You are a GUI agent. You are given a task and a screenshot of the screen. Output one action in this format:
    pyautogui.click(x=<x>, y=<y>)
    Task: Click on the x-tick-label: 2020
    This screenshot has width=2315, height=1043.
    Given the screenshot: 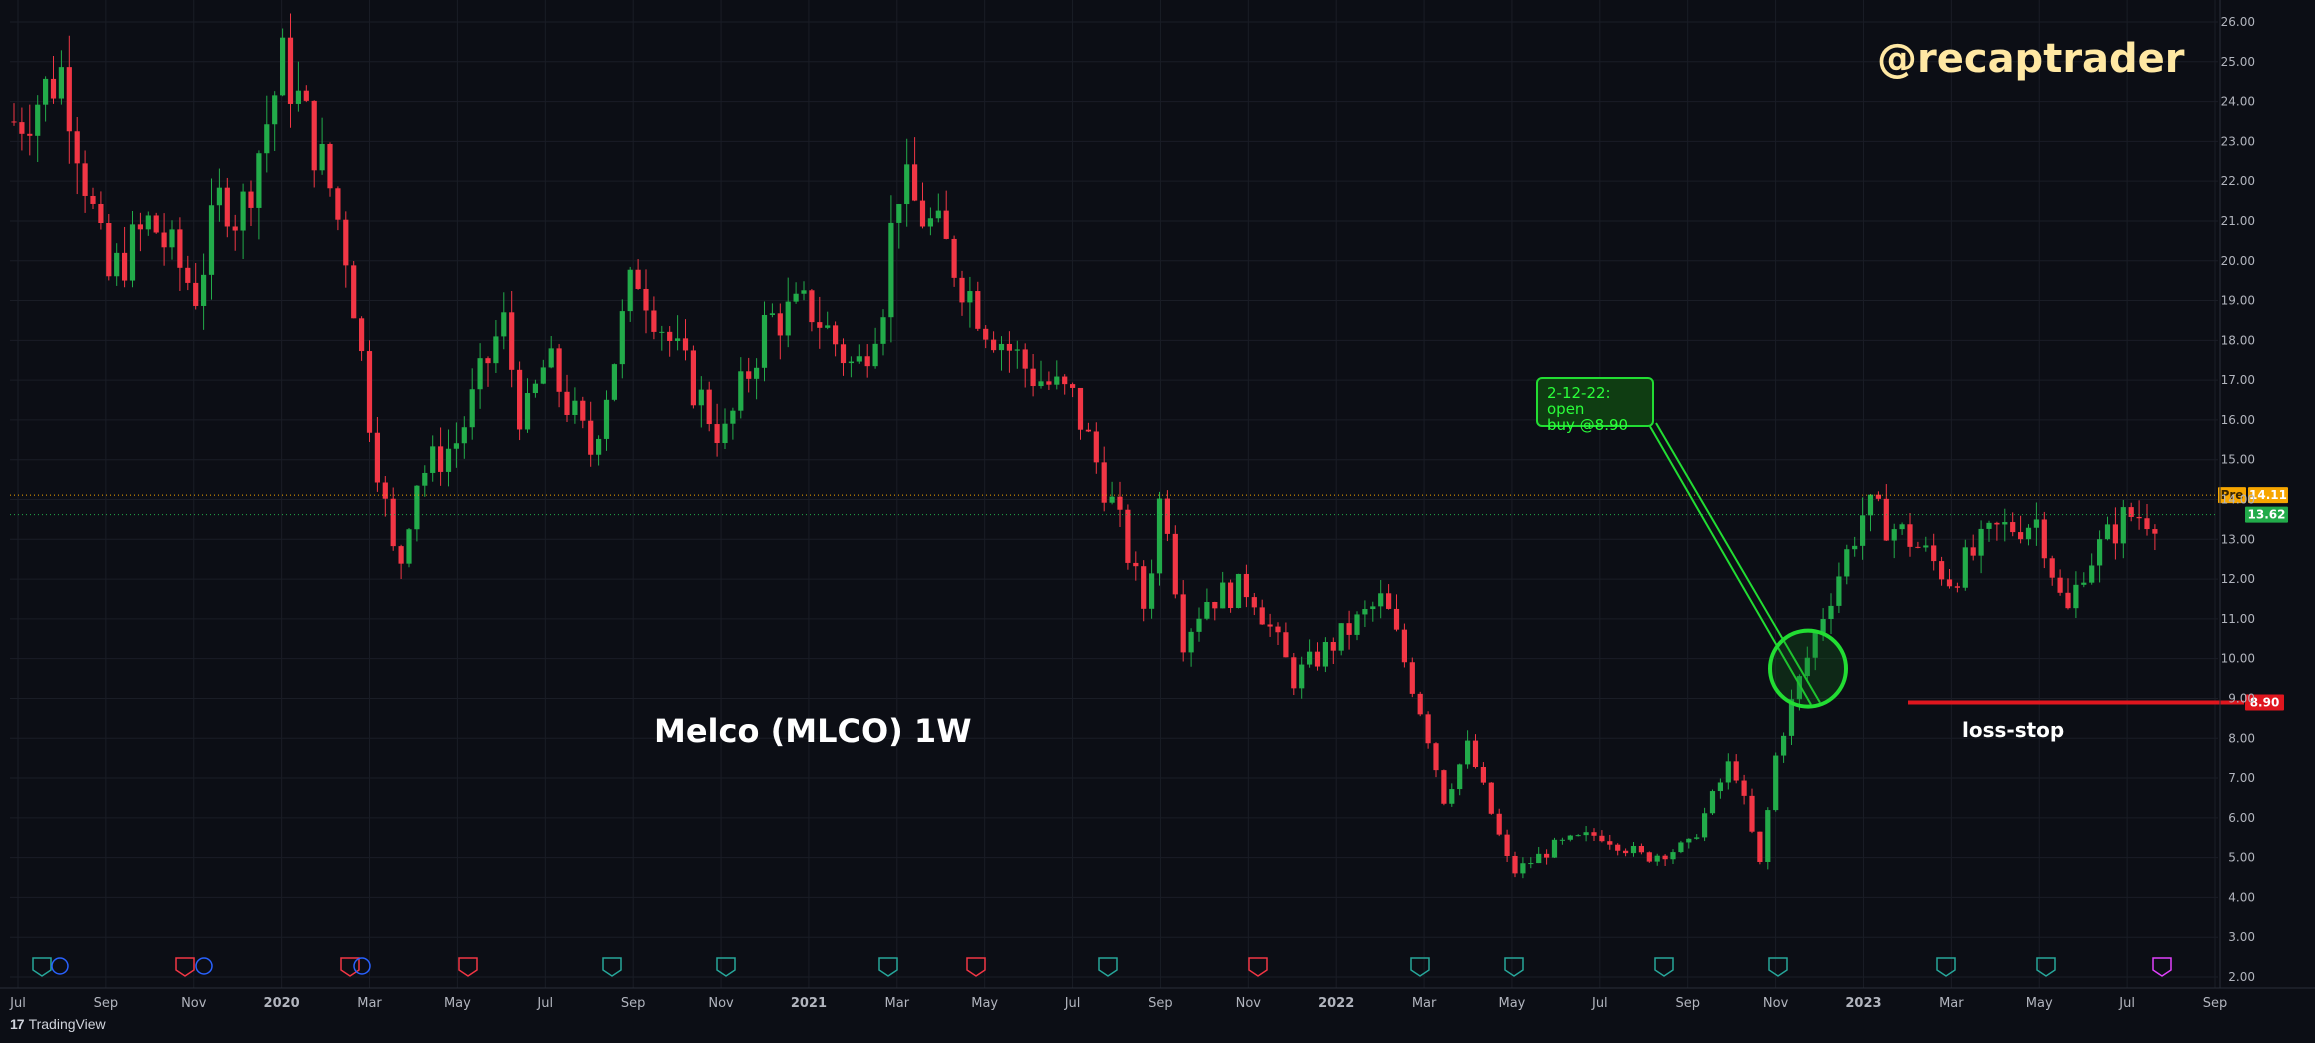 What is the action you would take?
    pyautogui.click(x=282, y=1003)
    